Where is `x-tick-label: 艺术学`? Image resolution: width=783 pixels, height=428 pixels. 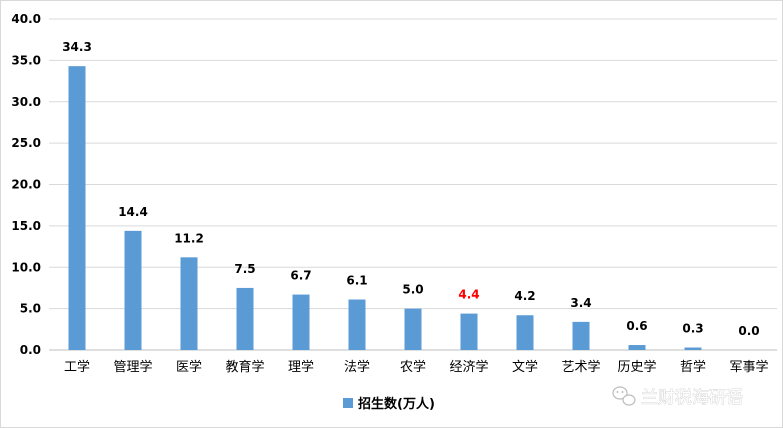
x-tick-label: 艺术学 is located at coordinates (580, 367).